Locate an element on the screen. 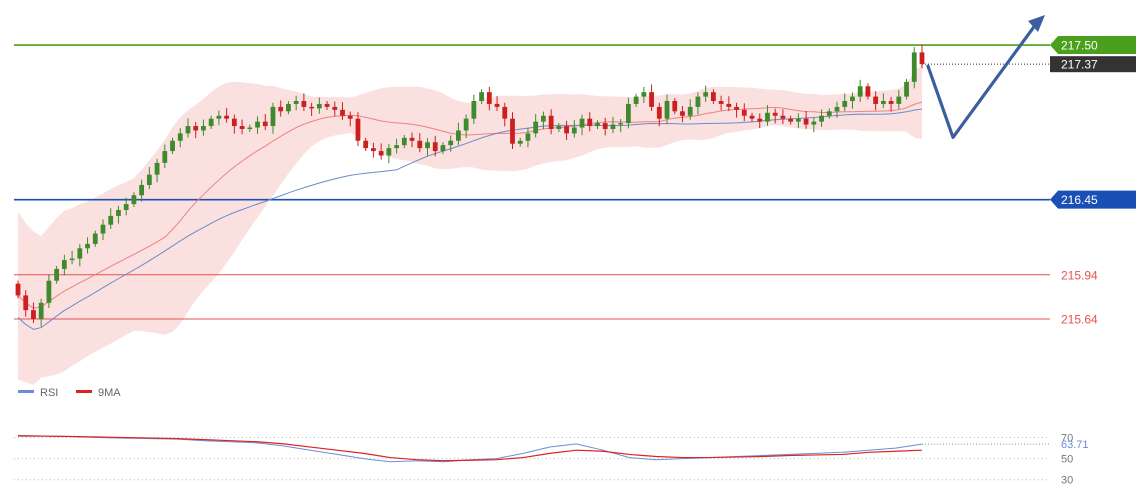 This screenshot has height=500, width=1140. ma-legend-label: 9MA is located at coordinates (109, 393).